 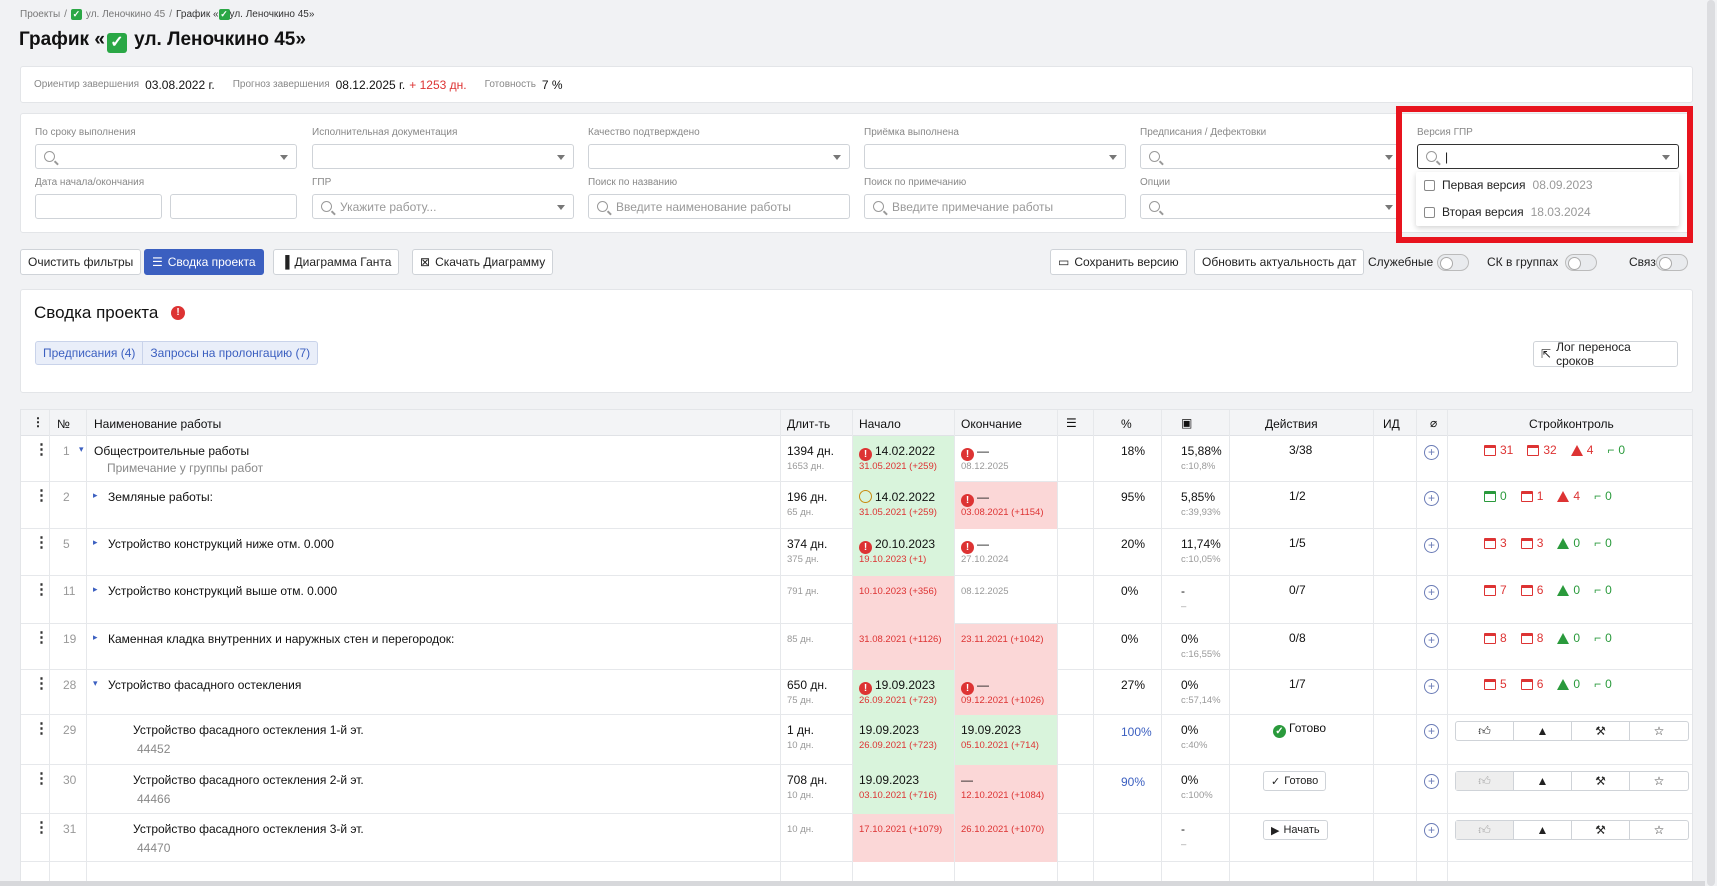 I want to click on acceptance-select, so click(x=995, y=156).